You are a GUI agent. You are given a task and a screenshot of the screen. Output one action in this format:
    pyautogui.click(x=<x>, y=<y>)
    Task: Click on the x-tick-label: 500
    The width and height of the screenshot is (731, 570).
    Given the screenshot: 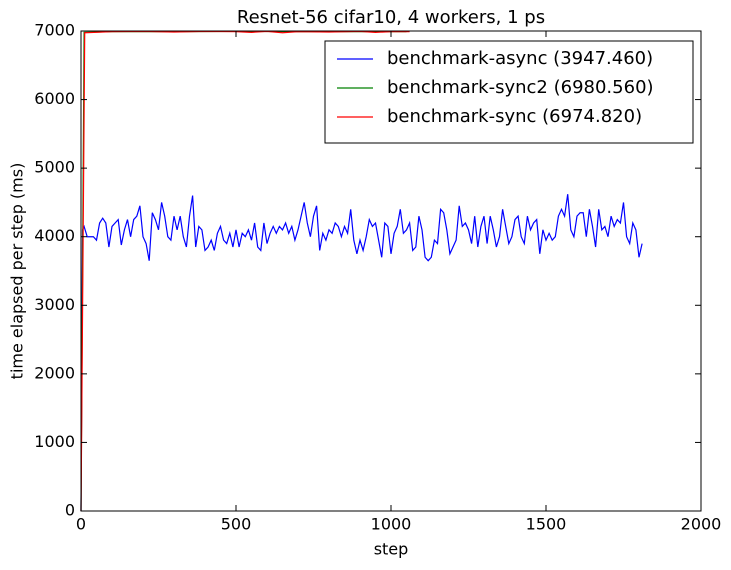 What is the action you would take?
    pyautogui.click(x=236, y=524)
    